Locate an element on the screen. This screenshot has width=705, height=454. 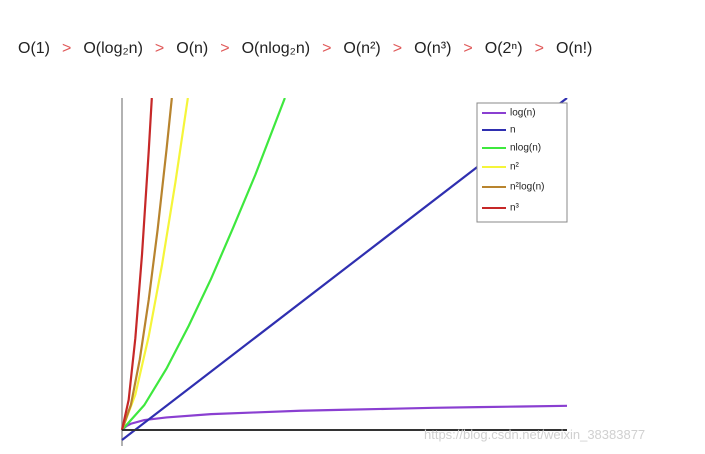
complexity-term: O(n²) is located at coordinates (362, 48).